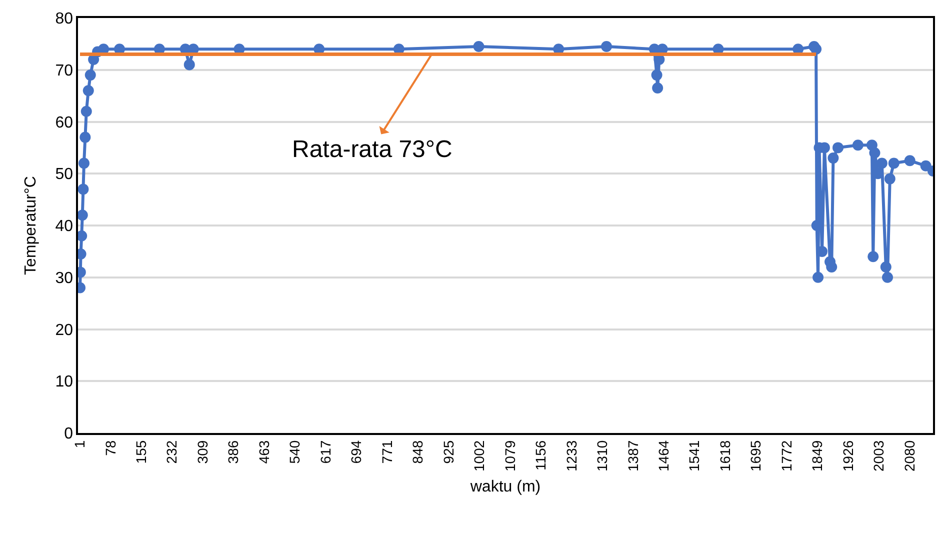 The height and width of the screenshot is (537, 937). Describe the element at coordinates (571, 456) in the screenshot. I see `x-tick-label: 1233` at that location.